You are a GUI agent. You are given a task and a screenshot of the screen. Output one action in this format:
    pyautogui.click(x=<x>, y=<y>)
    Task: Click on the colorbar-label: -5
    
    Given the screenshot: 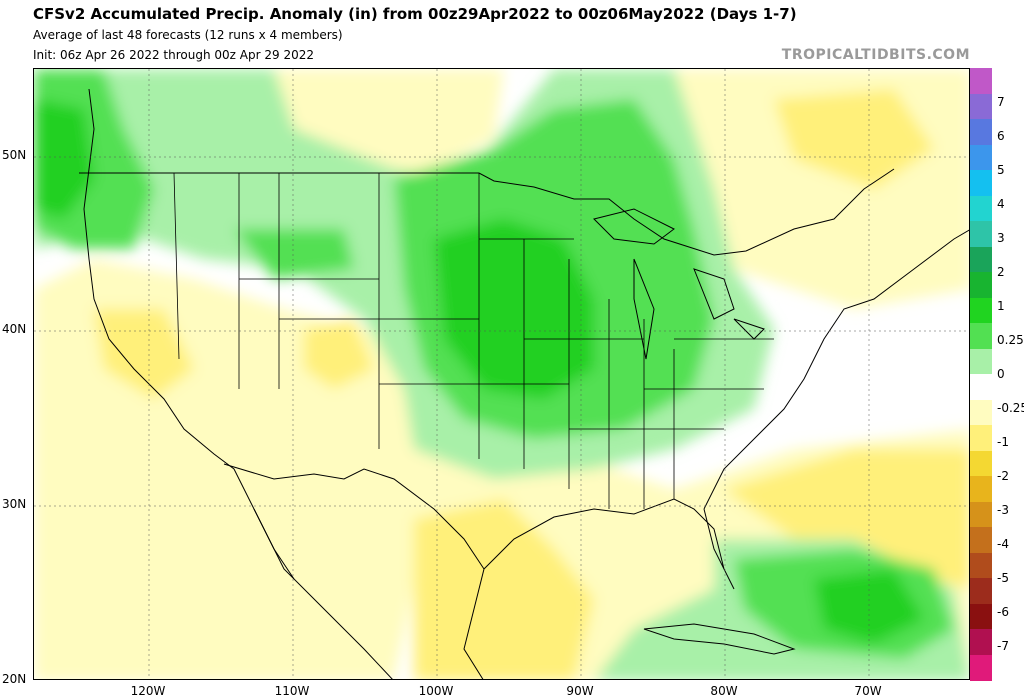 What is the action you would take?
    pyautogui.click(x=1003, y=578)
    